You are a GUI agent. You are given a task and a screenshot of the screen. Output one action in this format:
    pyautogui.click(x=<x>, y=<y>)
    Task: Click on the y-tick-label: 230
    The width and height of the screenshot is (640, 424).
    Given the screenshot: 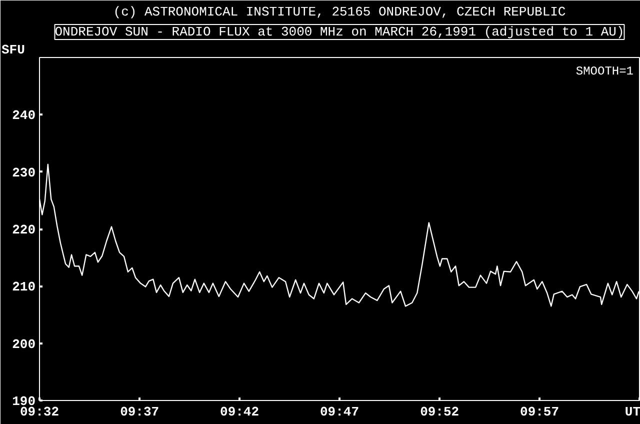 What is the action you would take?
    pyautogui.click(x=24, y=172)
    